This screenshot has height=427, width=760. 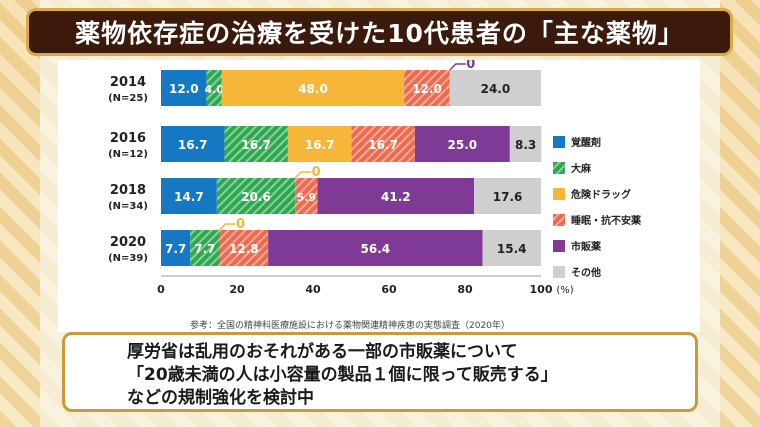 I want to click on value-label-2016-市販薬: 25.0, so click(x=463, y=145).